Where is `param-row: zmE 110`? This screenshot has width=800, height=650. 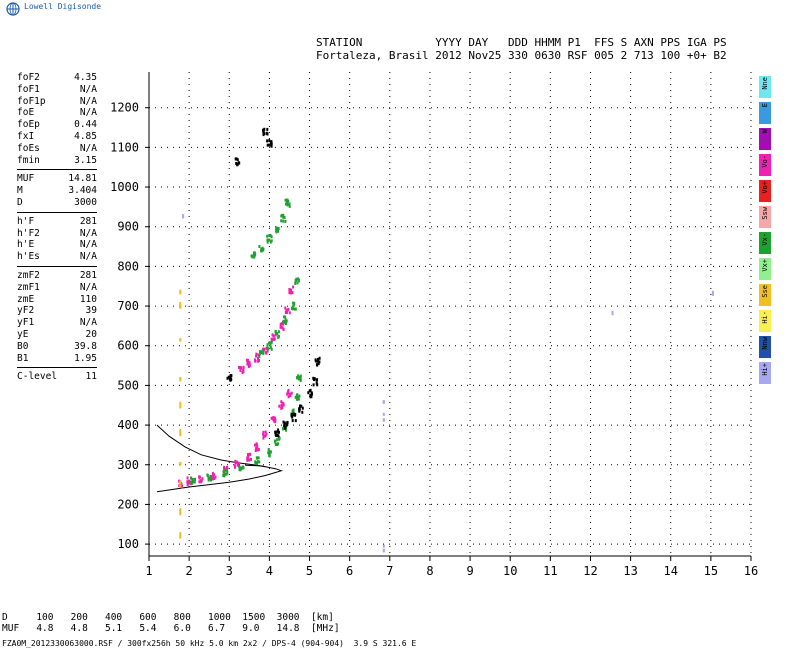 param-row: zmE 110 is located at coordinates (57, 300).